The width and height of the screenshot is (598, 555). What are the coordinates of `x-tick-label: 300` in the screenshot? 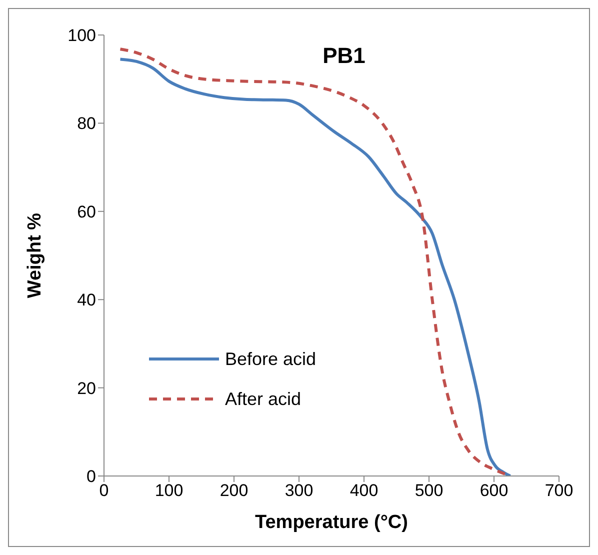 It's located at (299, 490).